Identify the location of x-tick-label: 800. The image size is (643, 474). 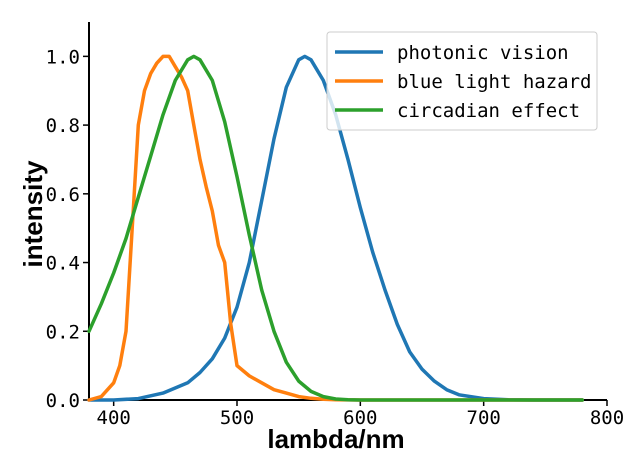
(607, 418).